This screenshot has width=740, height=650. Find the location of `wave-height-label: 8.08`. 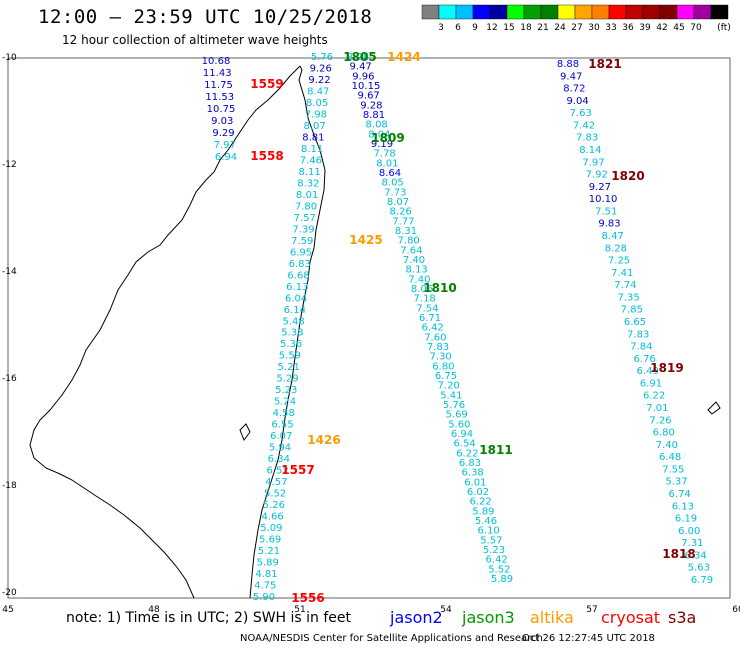

wave-height-label: 8.08 is located at coordinates (377, 125).